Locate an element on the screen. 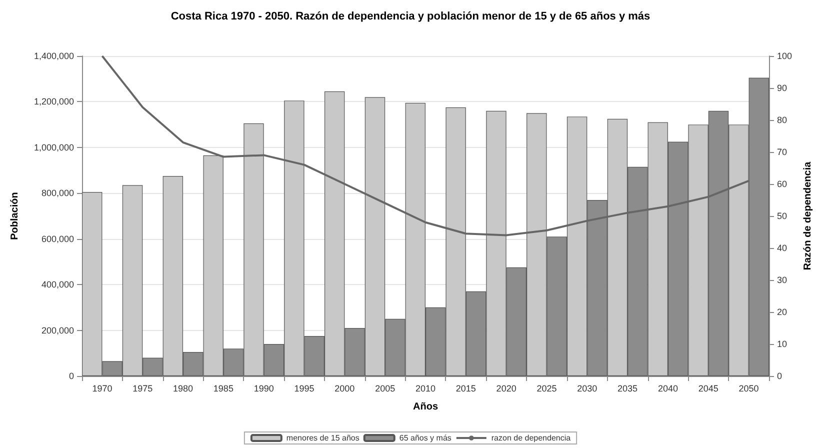 This screenshot has width=821, height=448. x-tick-label: 1985 is located at coordinates (223, 389).